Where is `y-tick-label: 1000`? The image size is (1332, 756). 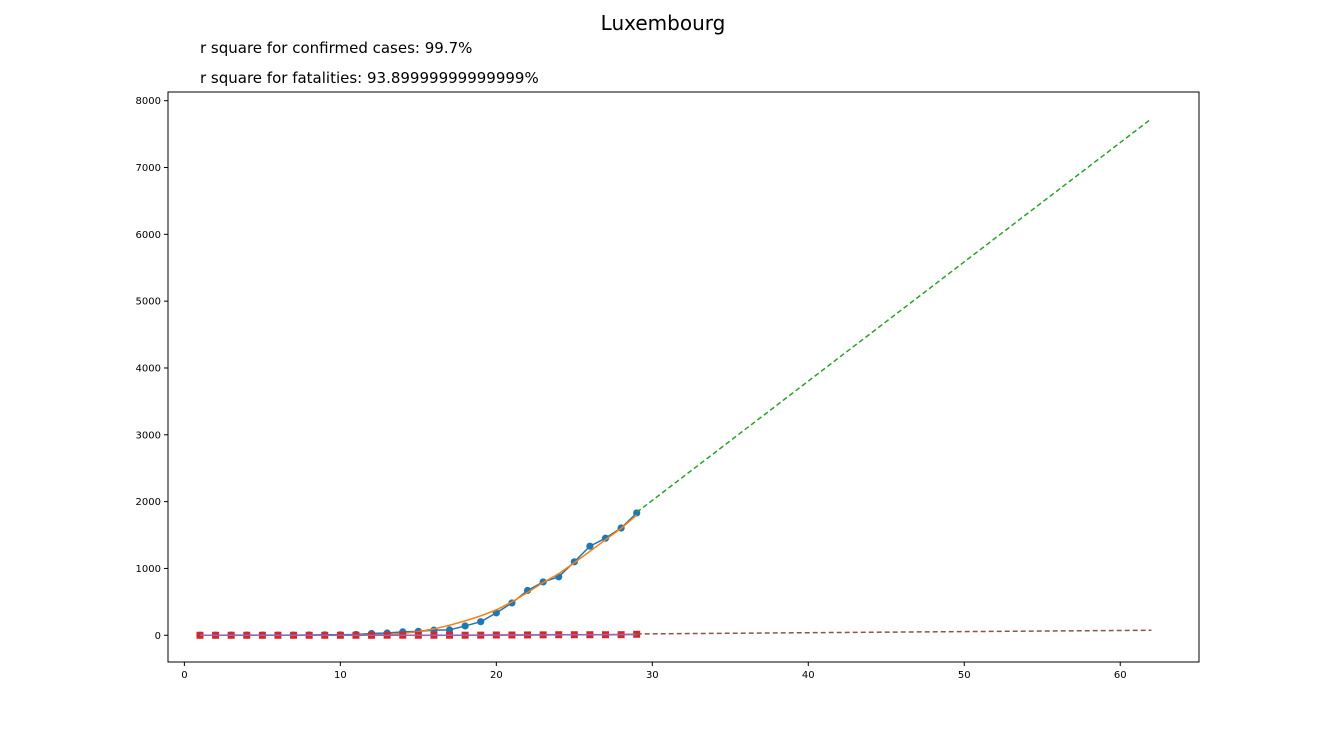
y-tick-label: 1000 is located at coordinates (148, 569).